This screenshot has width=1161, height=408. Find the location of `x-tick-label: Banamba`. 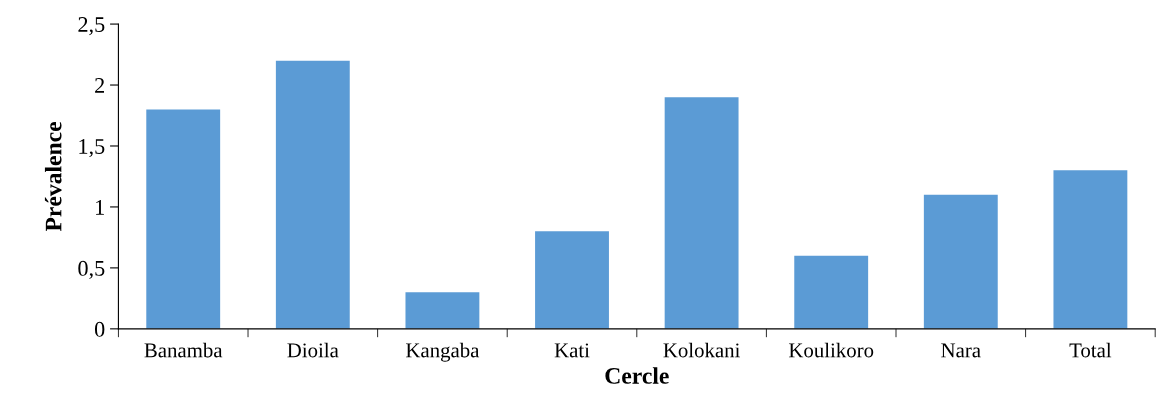

x-tick-label: Banamba is located at coordinates (183, 350).